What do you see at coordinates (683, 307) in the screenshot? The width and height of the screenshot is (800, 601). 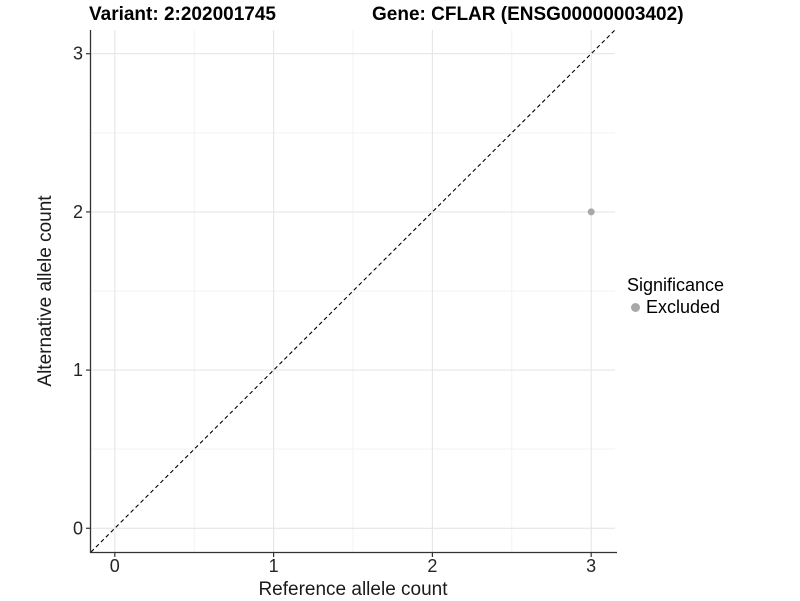 I see `legend-entry-label: Excluded` at bounding box center [683, 307].